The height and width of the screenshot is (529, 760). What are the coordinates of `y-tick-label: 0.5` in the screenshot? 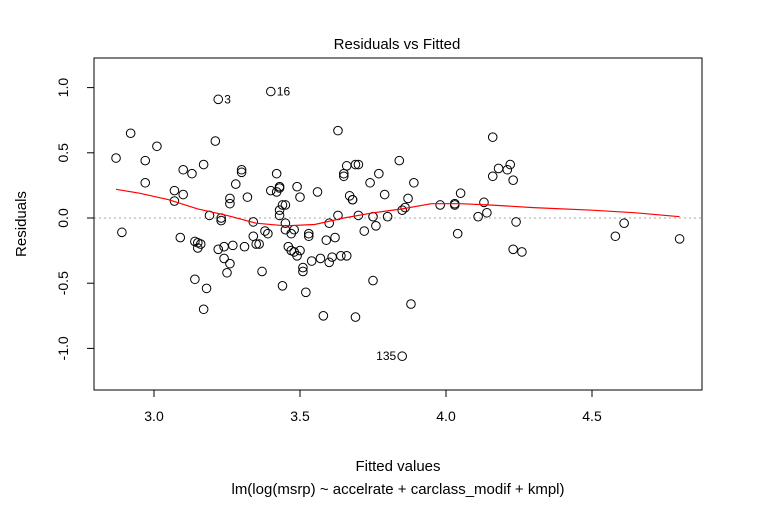 It's located at (63, 153).